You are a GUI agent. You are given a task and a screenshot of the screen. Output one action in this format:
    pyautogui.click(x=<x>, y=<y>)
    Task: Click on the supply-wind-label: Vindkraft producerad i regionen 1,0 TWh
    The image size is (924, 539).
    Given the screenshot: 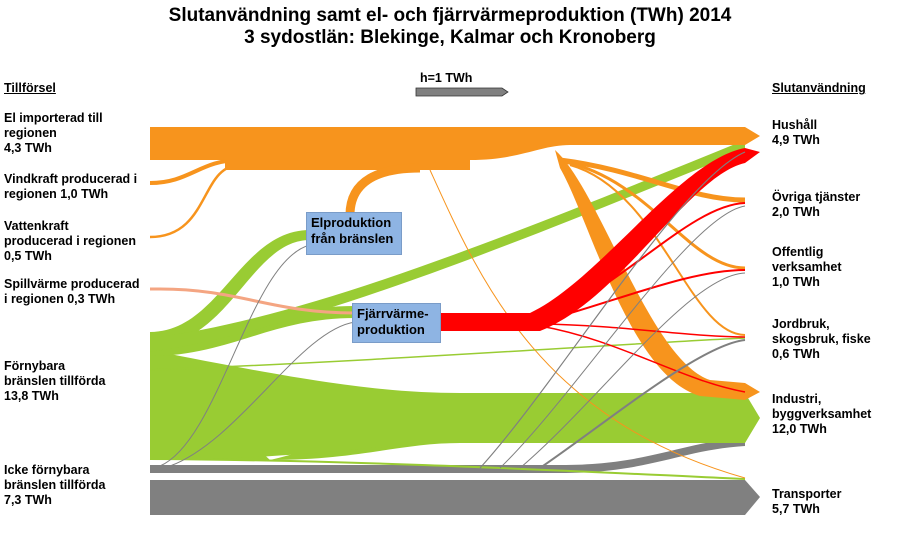 What is the action you would take?
    pyautogui.click(x=71, y=186)
    